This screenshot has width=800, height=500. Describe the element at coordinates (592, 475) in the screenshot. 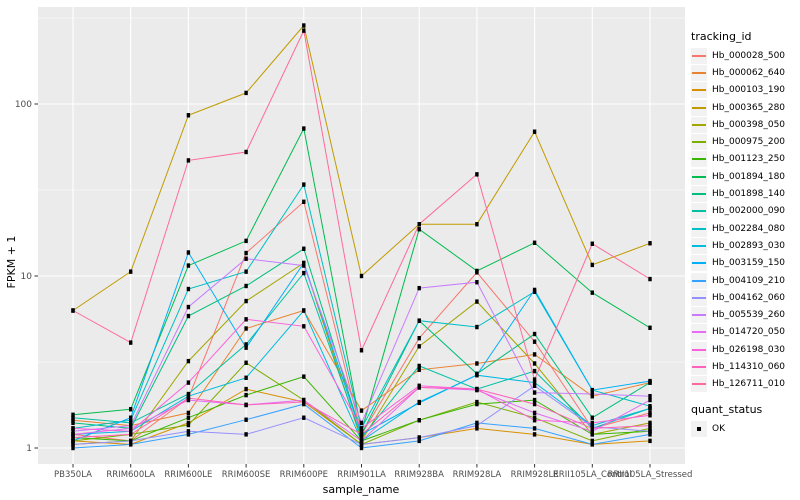

I see `x-tick-label: RRII105LA_Control` at that location.